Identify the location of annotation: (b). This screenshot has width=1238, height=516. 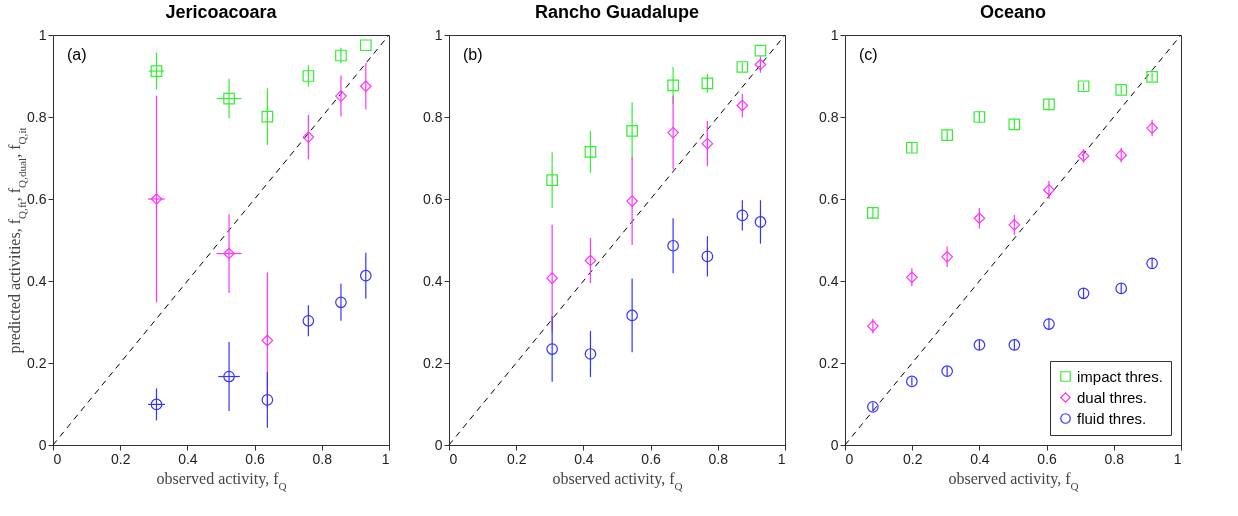
(473, 54).